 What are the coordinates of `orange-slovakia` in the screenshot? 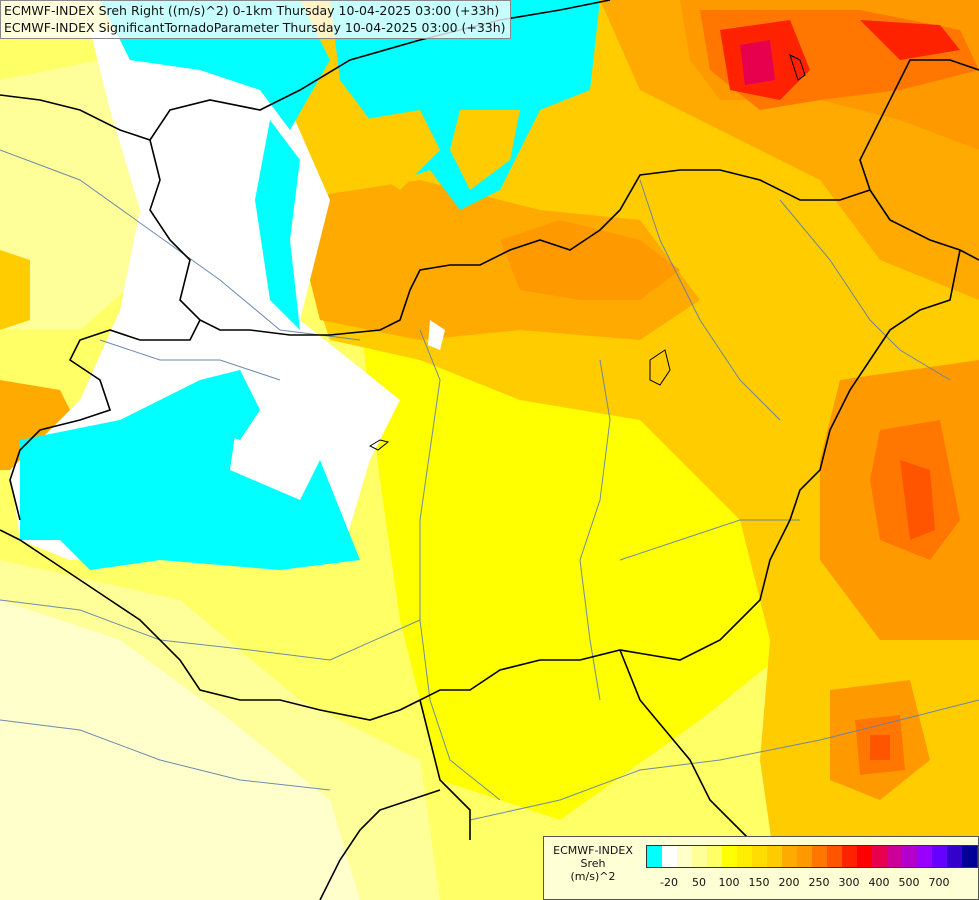 It's located at (590, 260).